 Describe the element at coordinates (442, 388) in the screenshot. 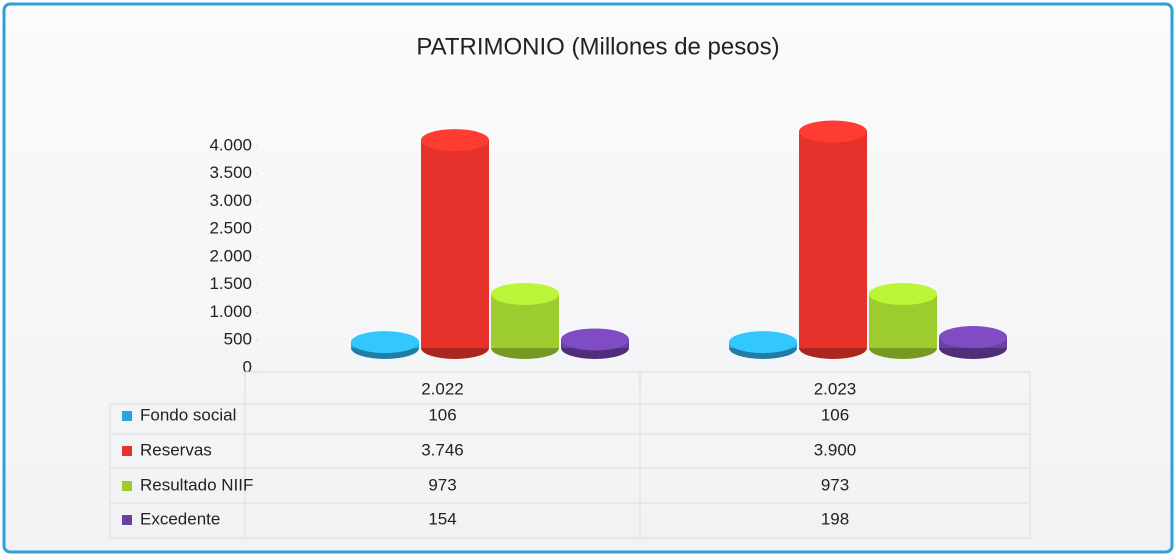

I see `x-tick-label: 2.022` at that location.